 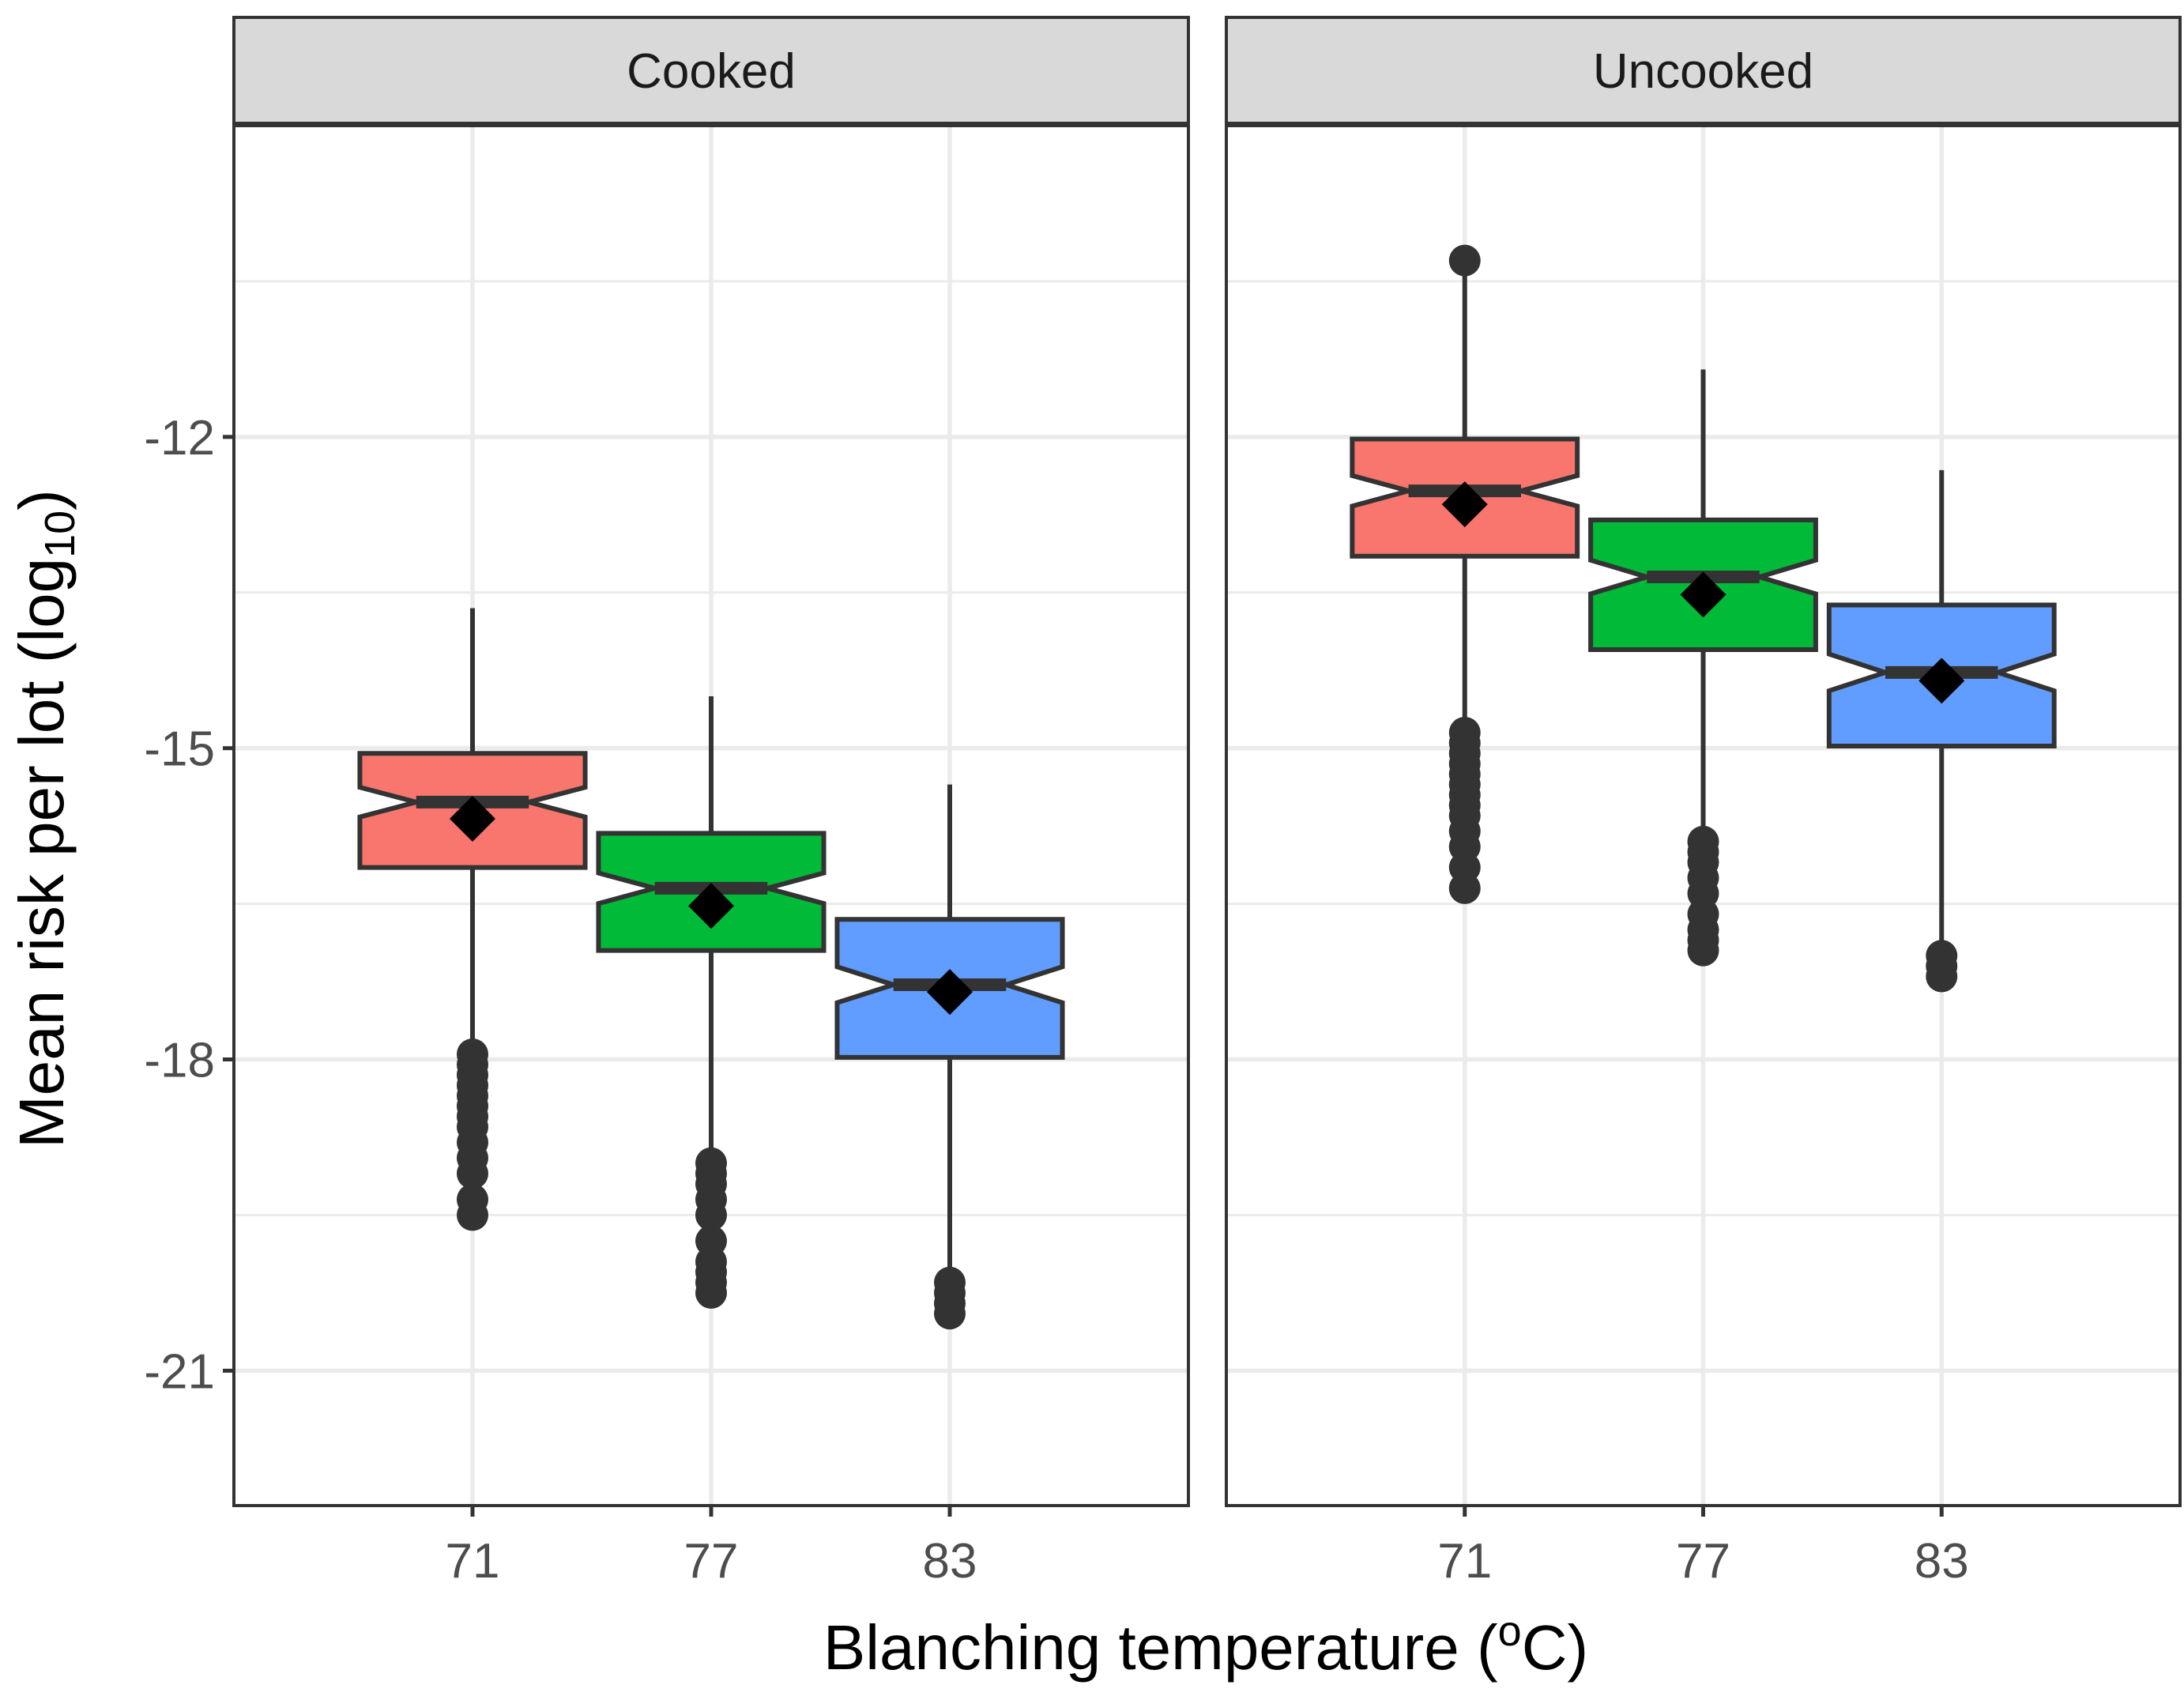 I want to click on facet-label: Cooked, so click(x=711, y=71).